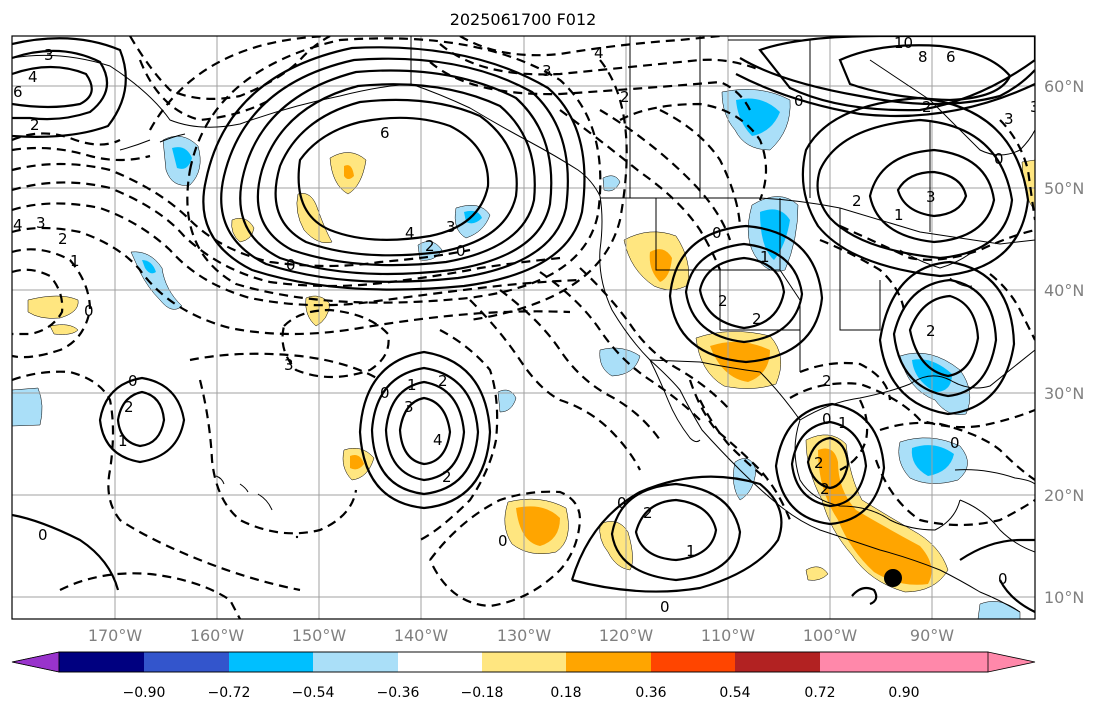 The width and height of the screenshot is (1105, 712). What do you see at coordinates (1064, 188) in the screenshot?
I see `lat-tick-label: 50°N` at bounding box center [1064, 188].